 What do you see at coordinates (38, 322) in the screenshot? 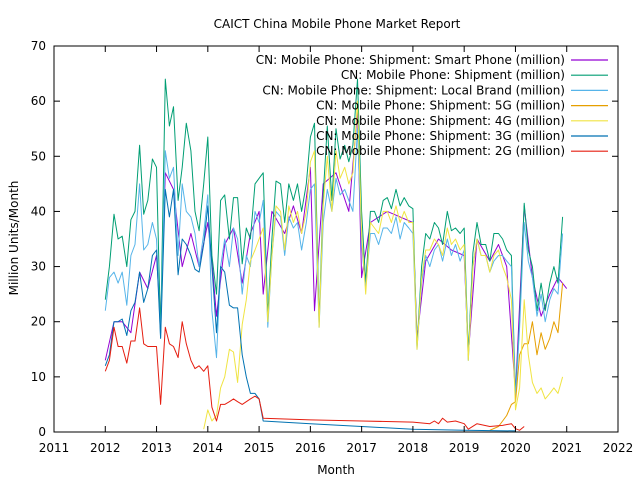
I see `y-tick-label: 20` at bounding box center [38, 322].